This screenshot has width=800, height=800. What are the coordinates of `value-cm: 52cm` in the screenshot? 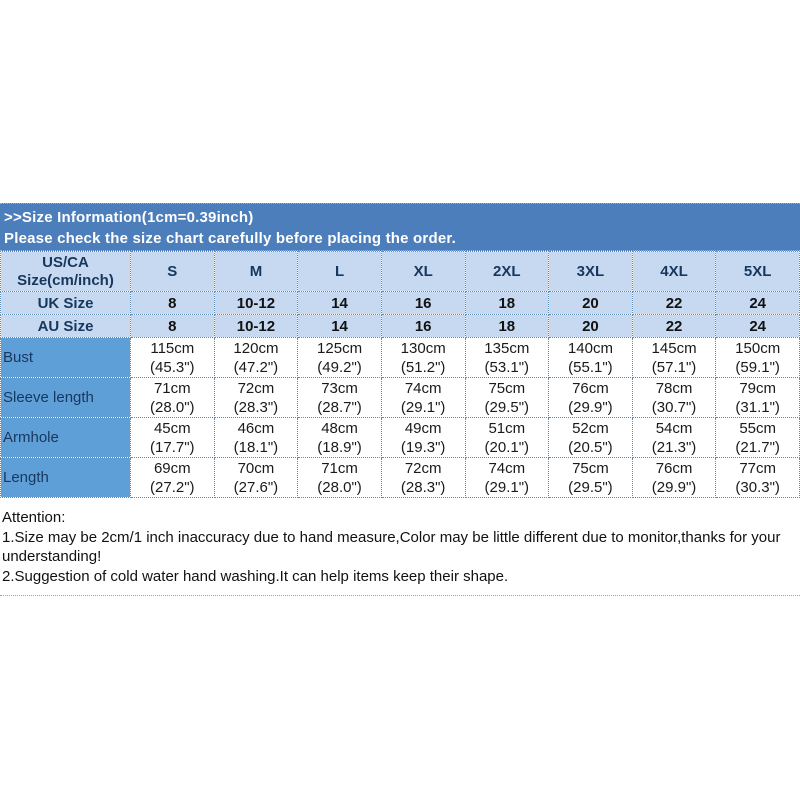 It's located at (590, 428).